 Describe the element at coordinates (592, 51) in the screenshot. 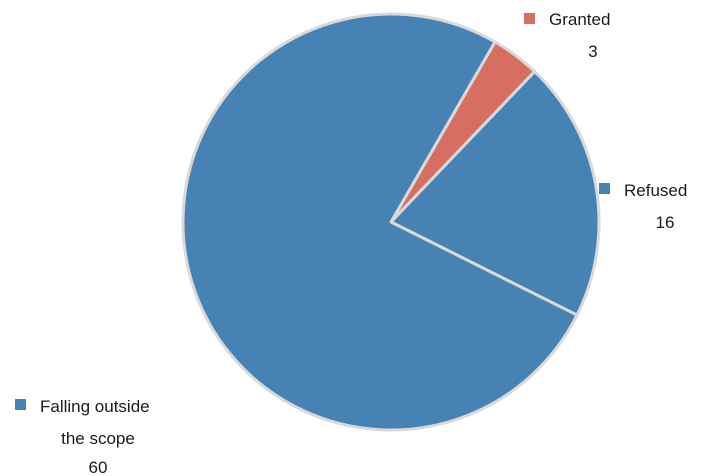

I see `granted-value-text: 3` at that location.